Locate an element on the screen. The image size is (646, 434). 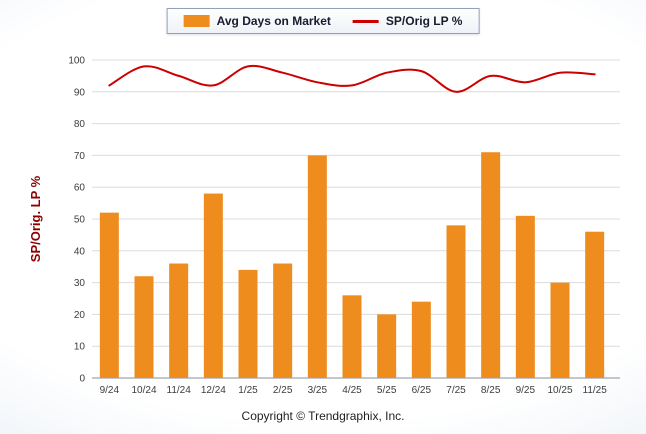
x-tick-label: 6/25 is located at coordinates (422, 390).